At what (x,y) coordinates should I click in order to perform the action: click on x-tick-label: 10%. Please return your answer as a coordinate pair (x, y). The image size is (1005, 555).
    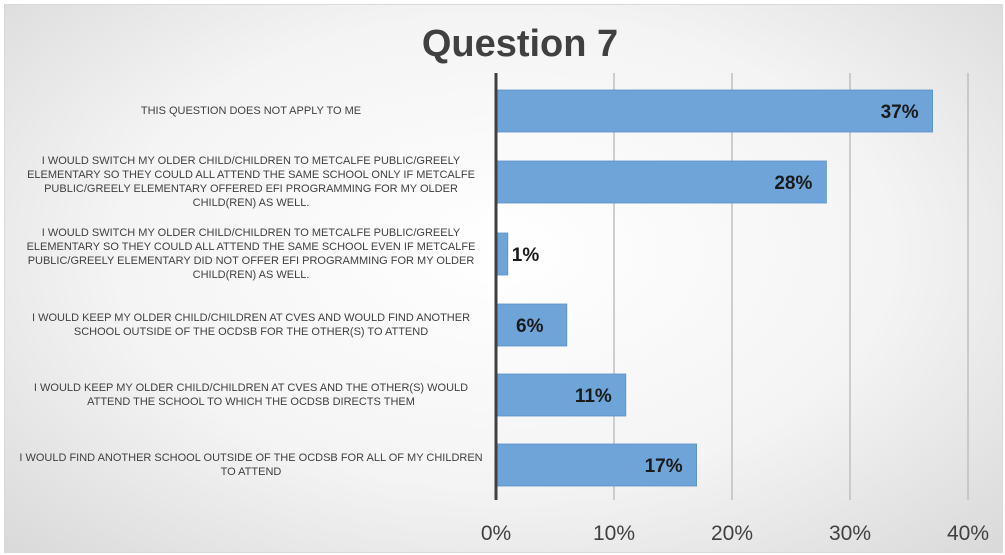
    Looking at the image, I should click on (614, 533).